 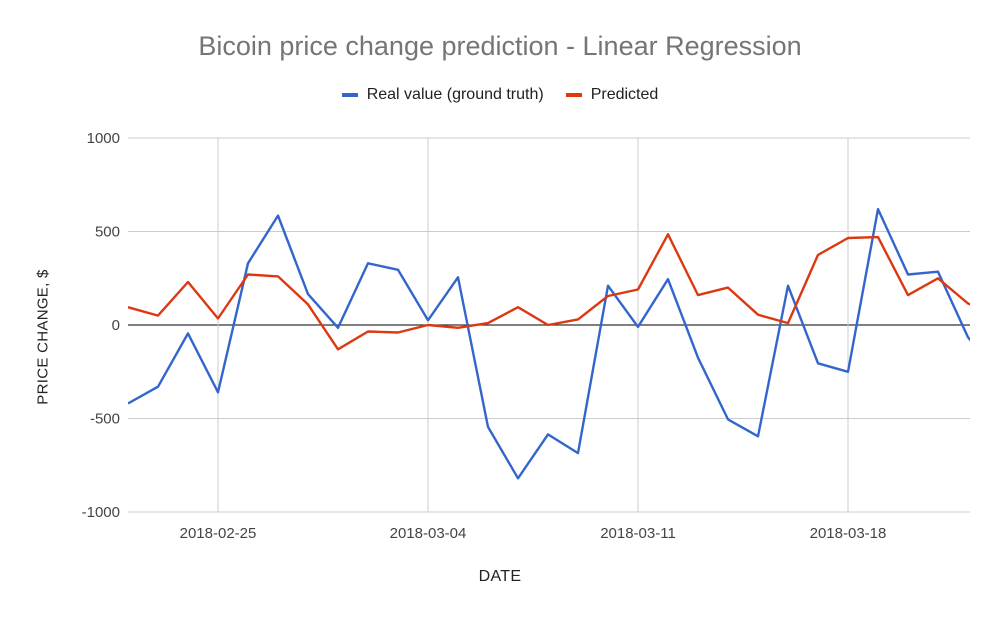 I want to click on y-tick-label: -500, so click(x=105, y=419).